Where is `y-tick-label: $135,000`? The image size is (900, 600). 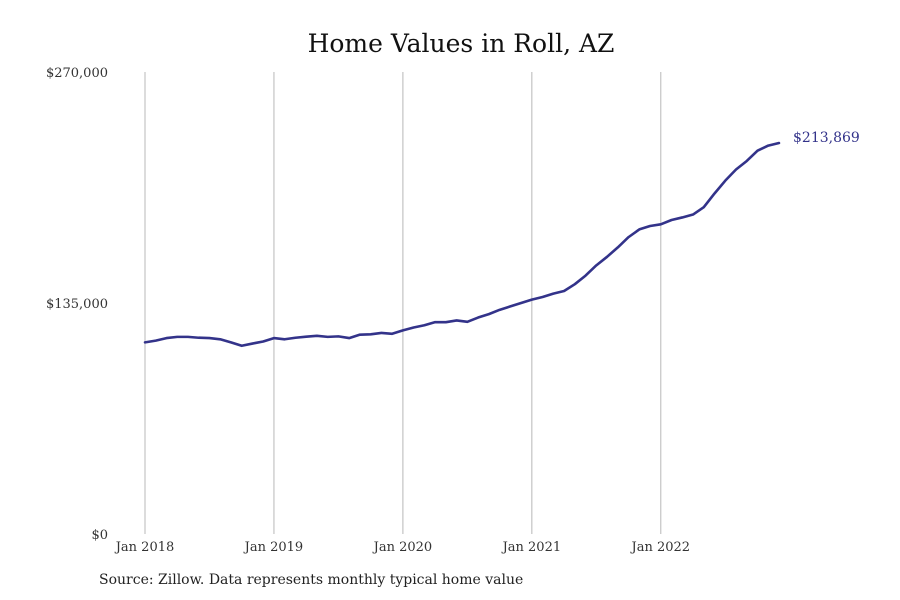
y-tick-label: $135,000 is located at coordinates (77, 304).